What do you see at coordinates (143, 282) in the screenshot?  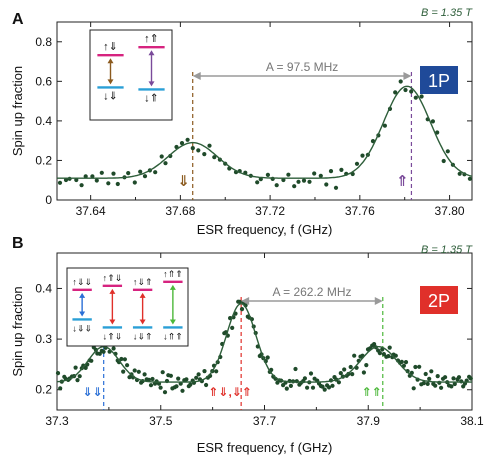 I see `upper-state-label: ↑⇓⇑` at bounding box center [143, 282].